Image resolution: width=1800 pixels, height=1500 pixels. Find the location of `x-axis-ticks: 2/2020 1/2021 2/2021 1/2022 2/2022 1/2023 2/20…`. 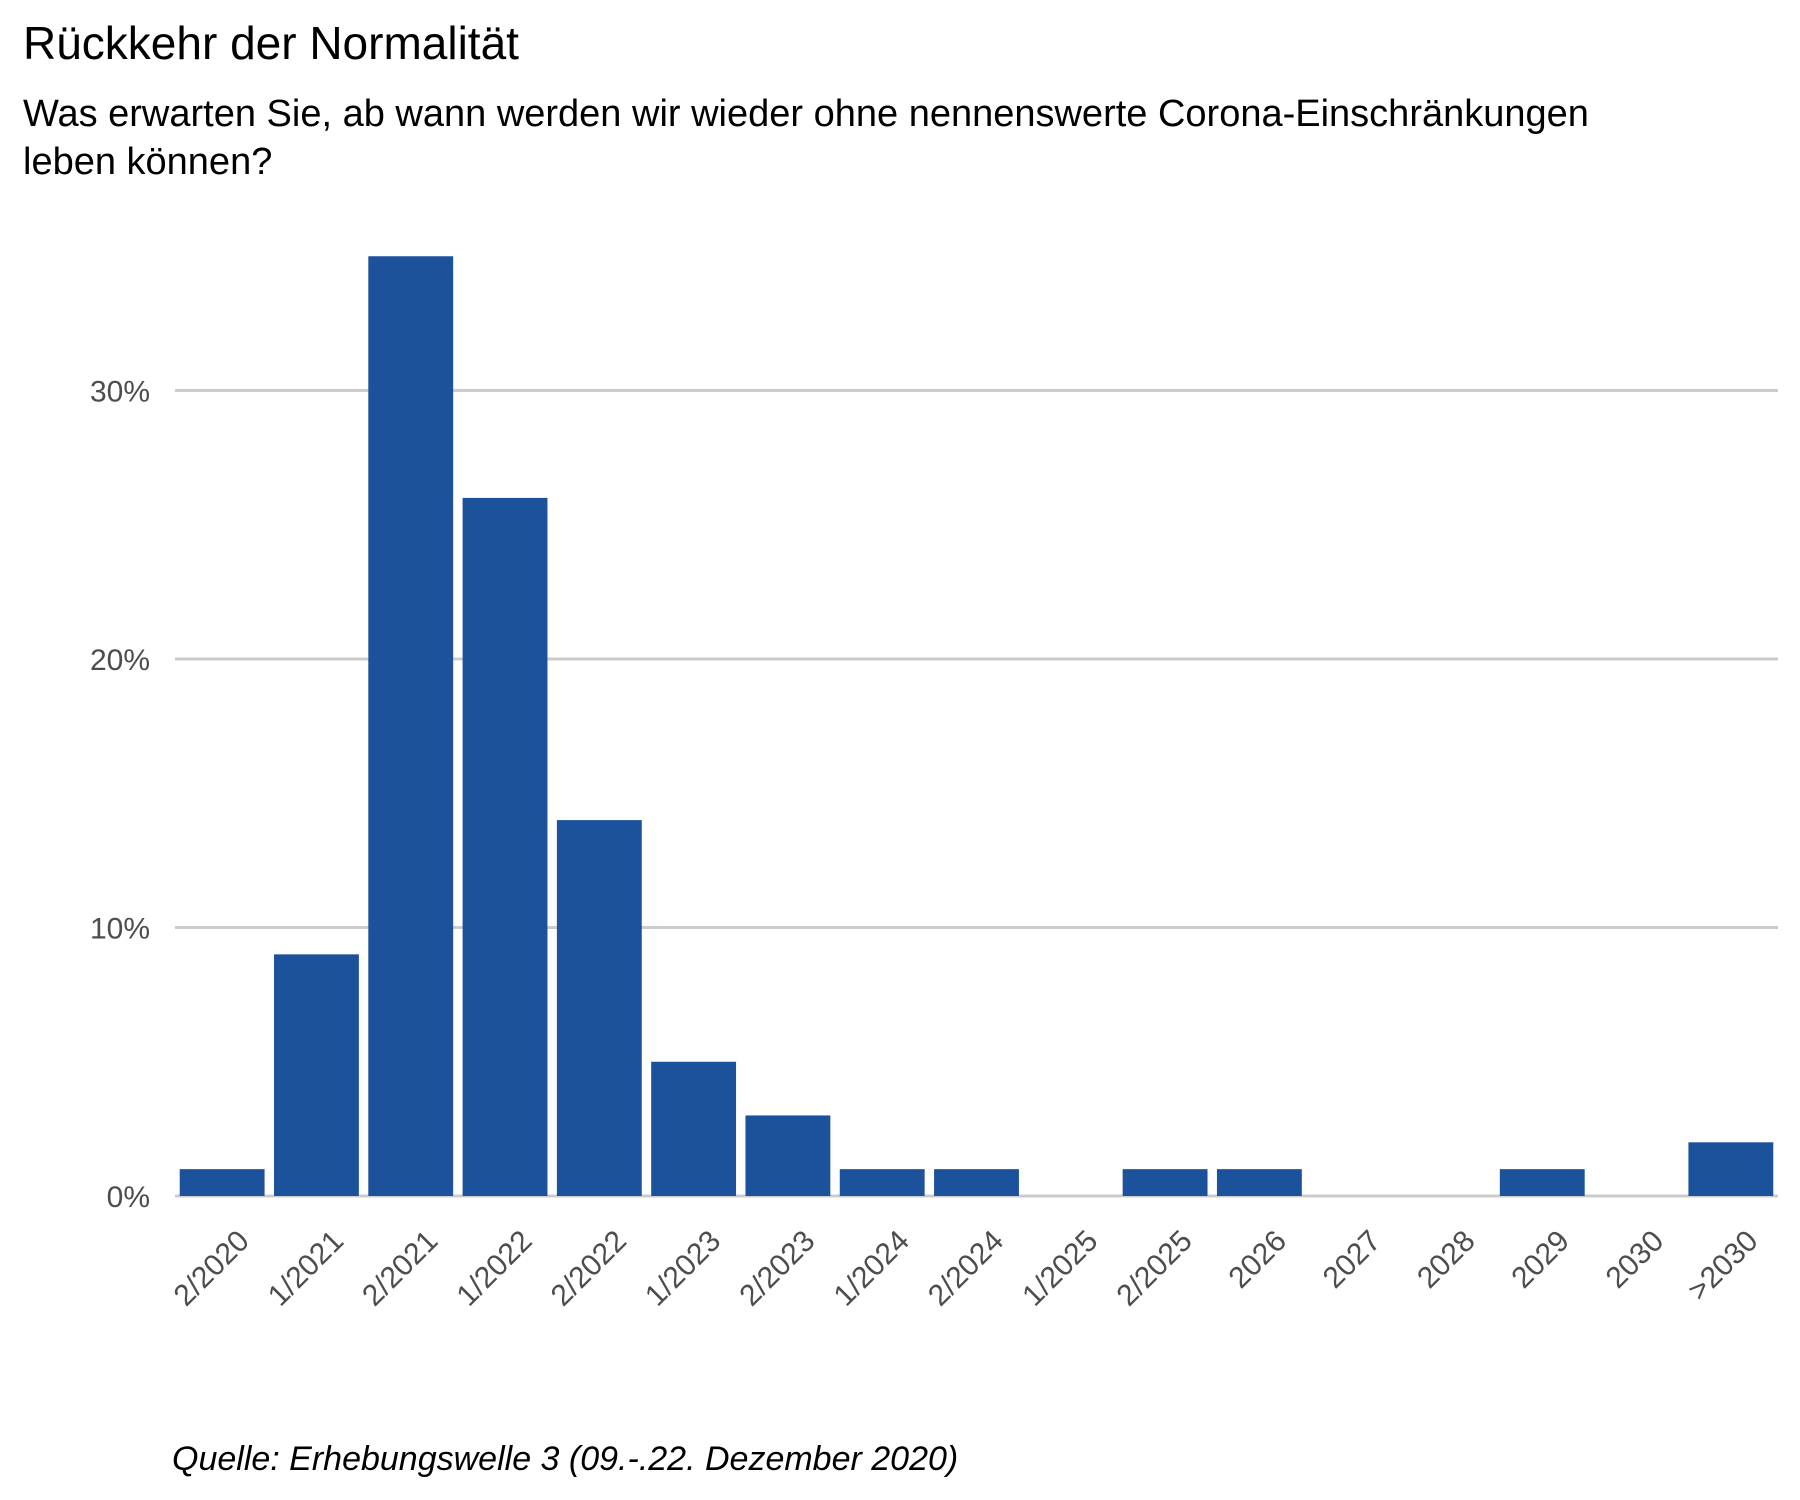

x-axis-ticks: 2/2020 1/2021 2/2021 1/2022 2/2022 1/2023 2/20… is located at coordinates (966, 1268).